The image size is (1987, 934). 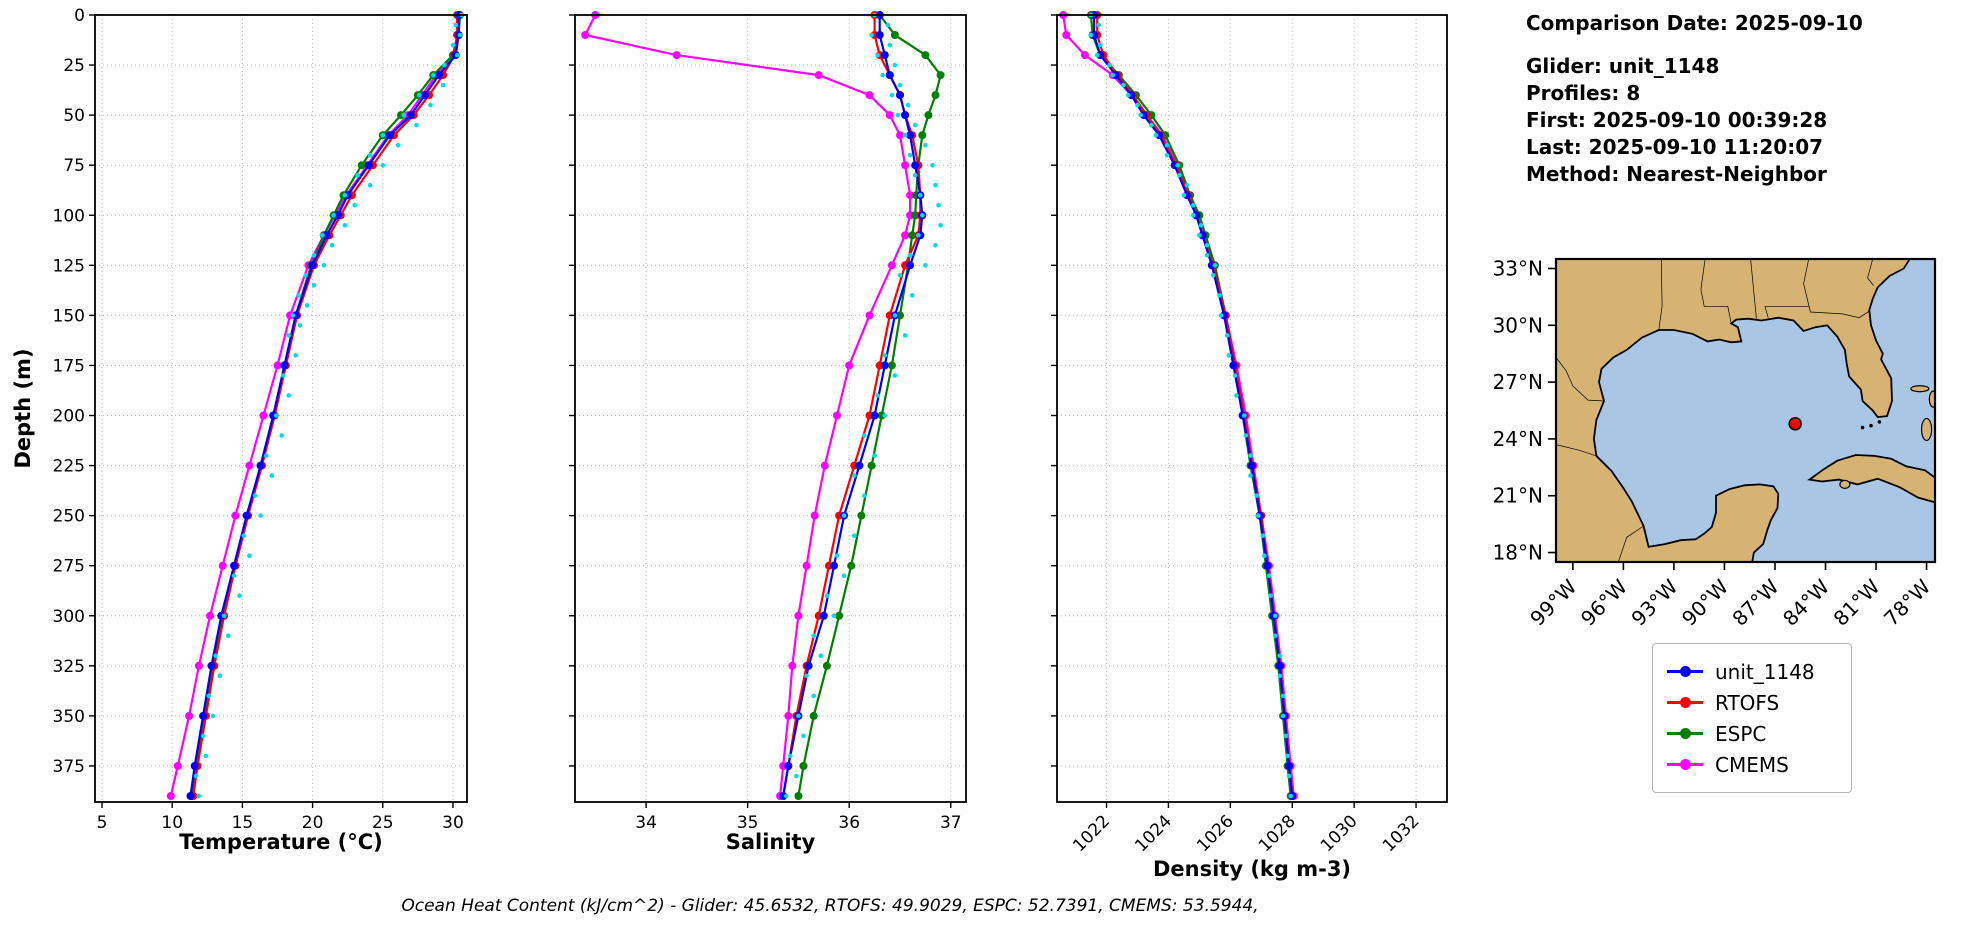 I want to click on x-tick-label: 37, so click(x=951, y=823).